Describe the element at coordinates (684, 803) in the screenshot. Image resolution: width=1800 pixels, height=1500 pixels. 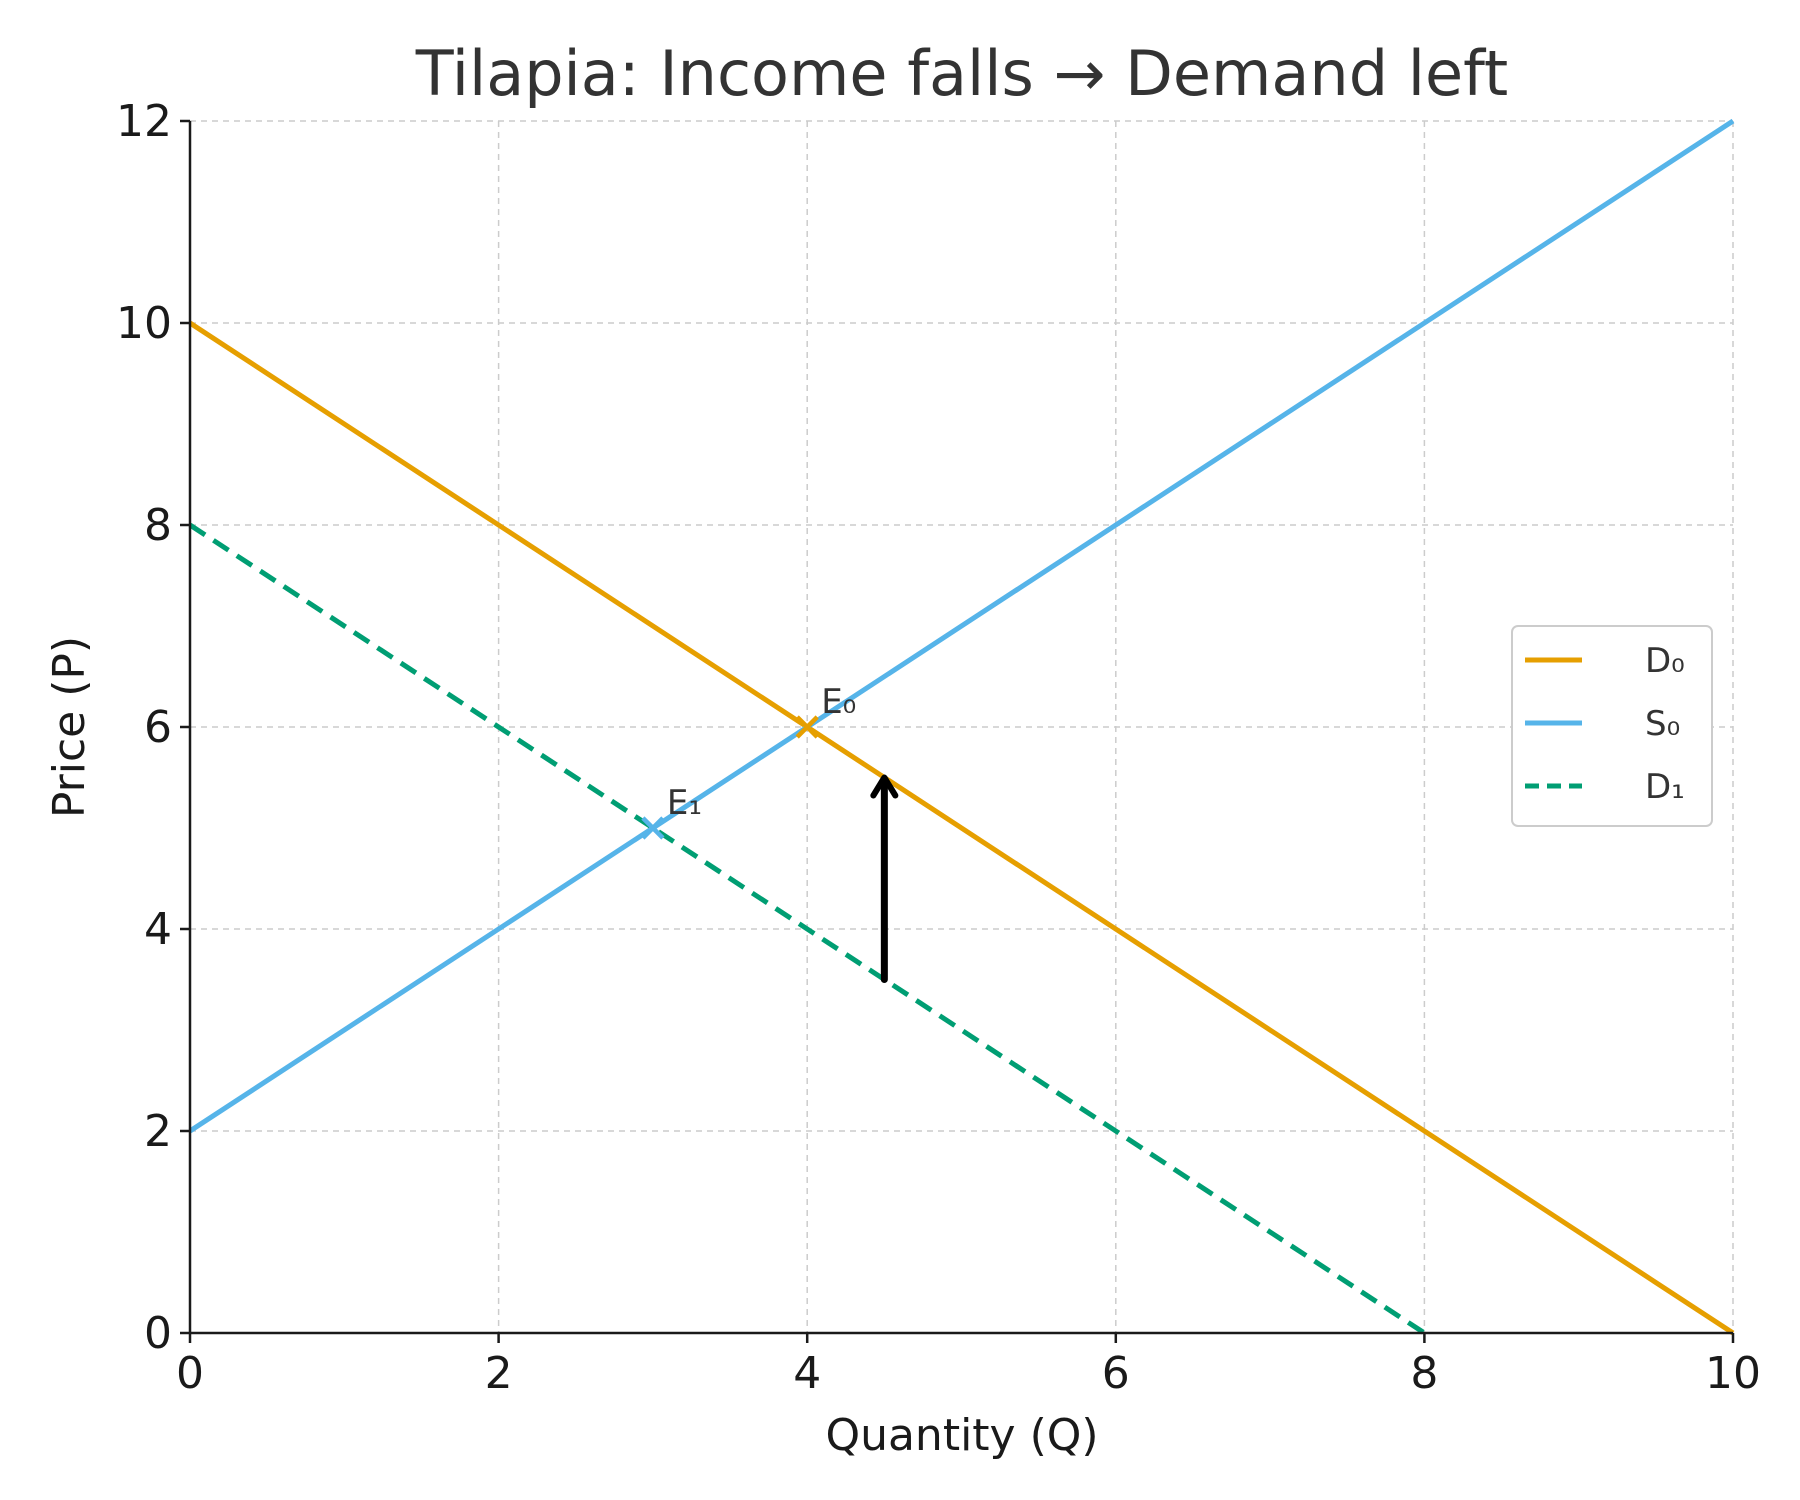
I see `equilibrium-label: E₁` at that location.